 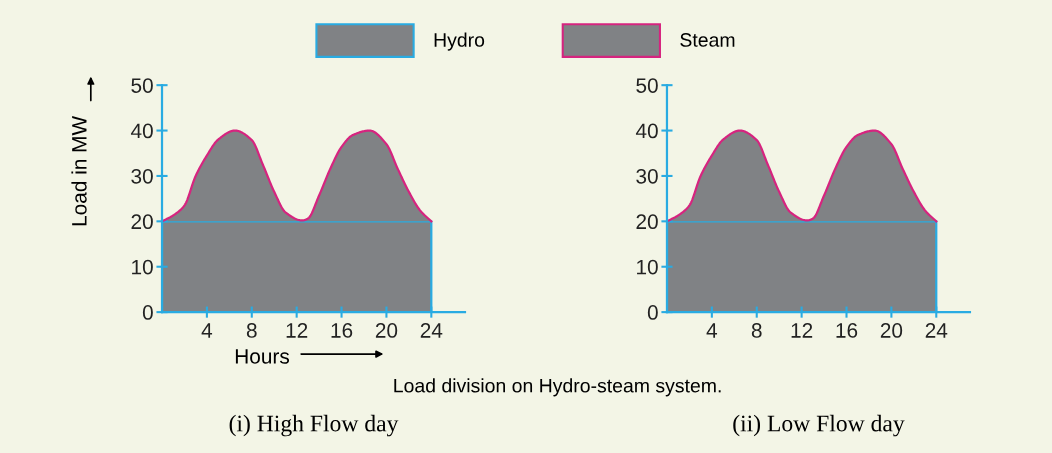 What do you see at coordinates (314, 425) in the screenshot?
I see `text: (i) High Flow day` at bounding box center [314, 425].